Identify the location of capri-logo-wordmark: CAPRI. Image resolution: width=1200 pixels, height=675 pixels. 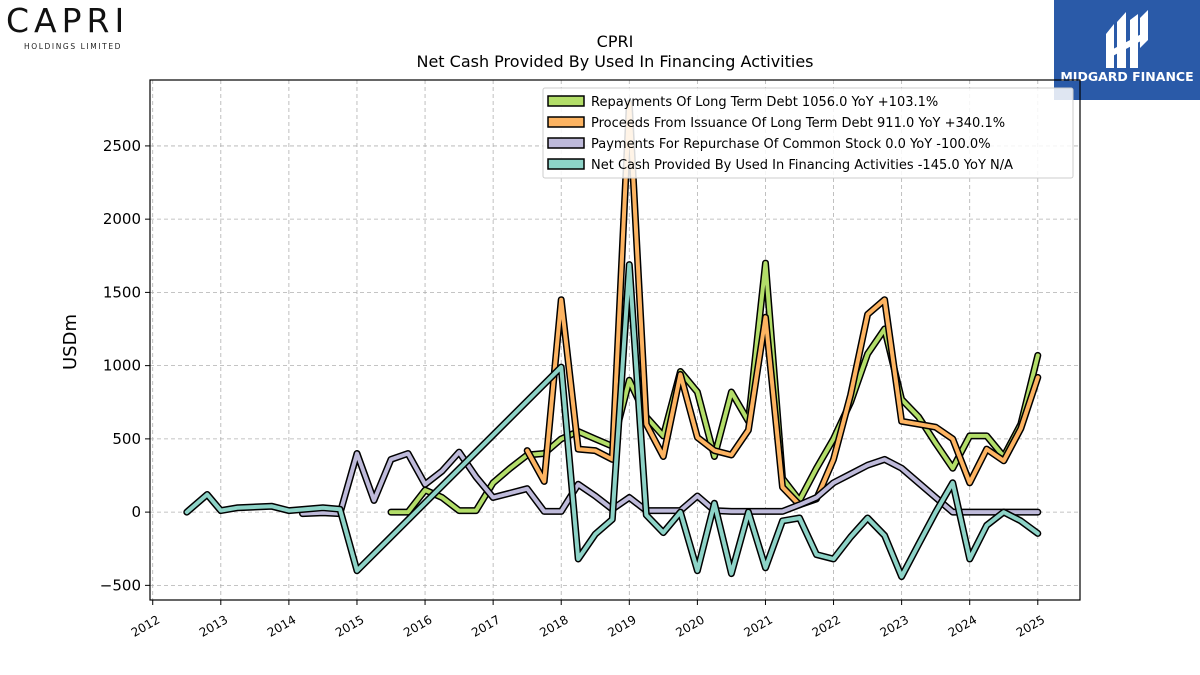
(68, 20).